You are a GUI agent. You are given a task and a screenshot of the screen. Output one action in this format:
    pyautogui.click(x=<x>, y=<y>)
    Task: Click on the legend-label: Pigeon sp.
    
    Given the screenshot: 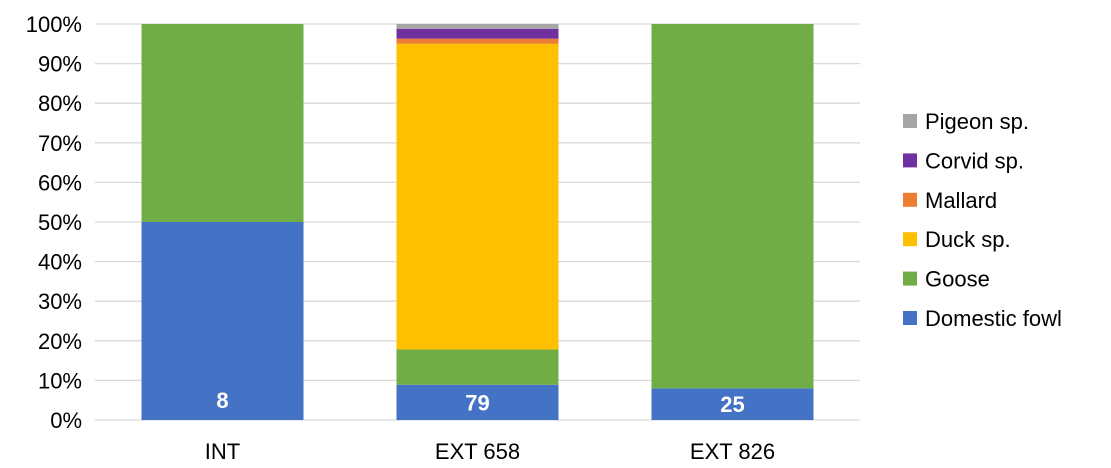 What is the action you would take?
    pyautogui.click(x=977, y=121)
    